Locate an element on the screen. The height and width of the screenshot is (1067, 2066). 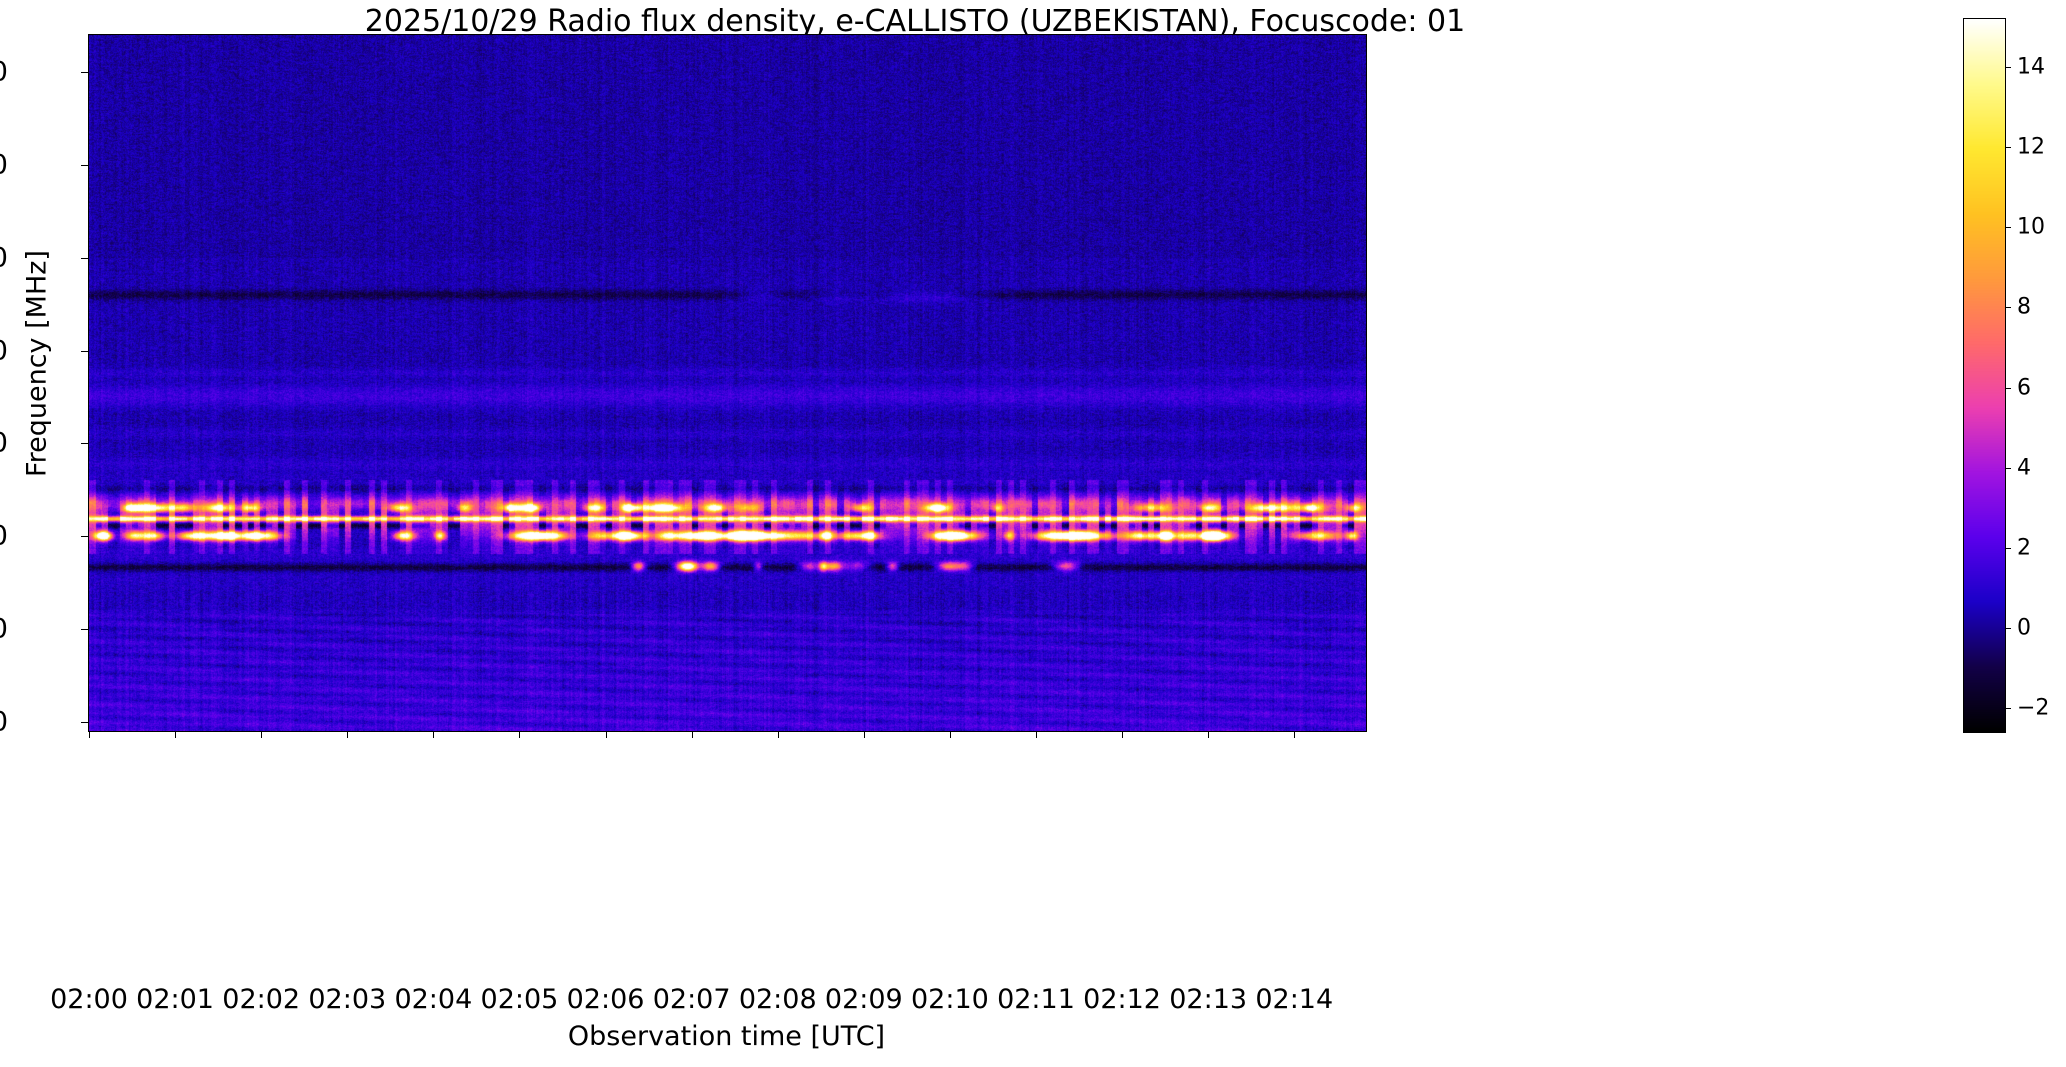
colorbar-tick-label: 14 is located at coordinates (2031, 67).